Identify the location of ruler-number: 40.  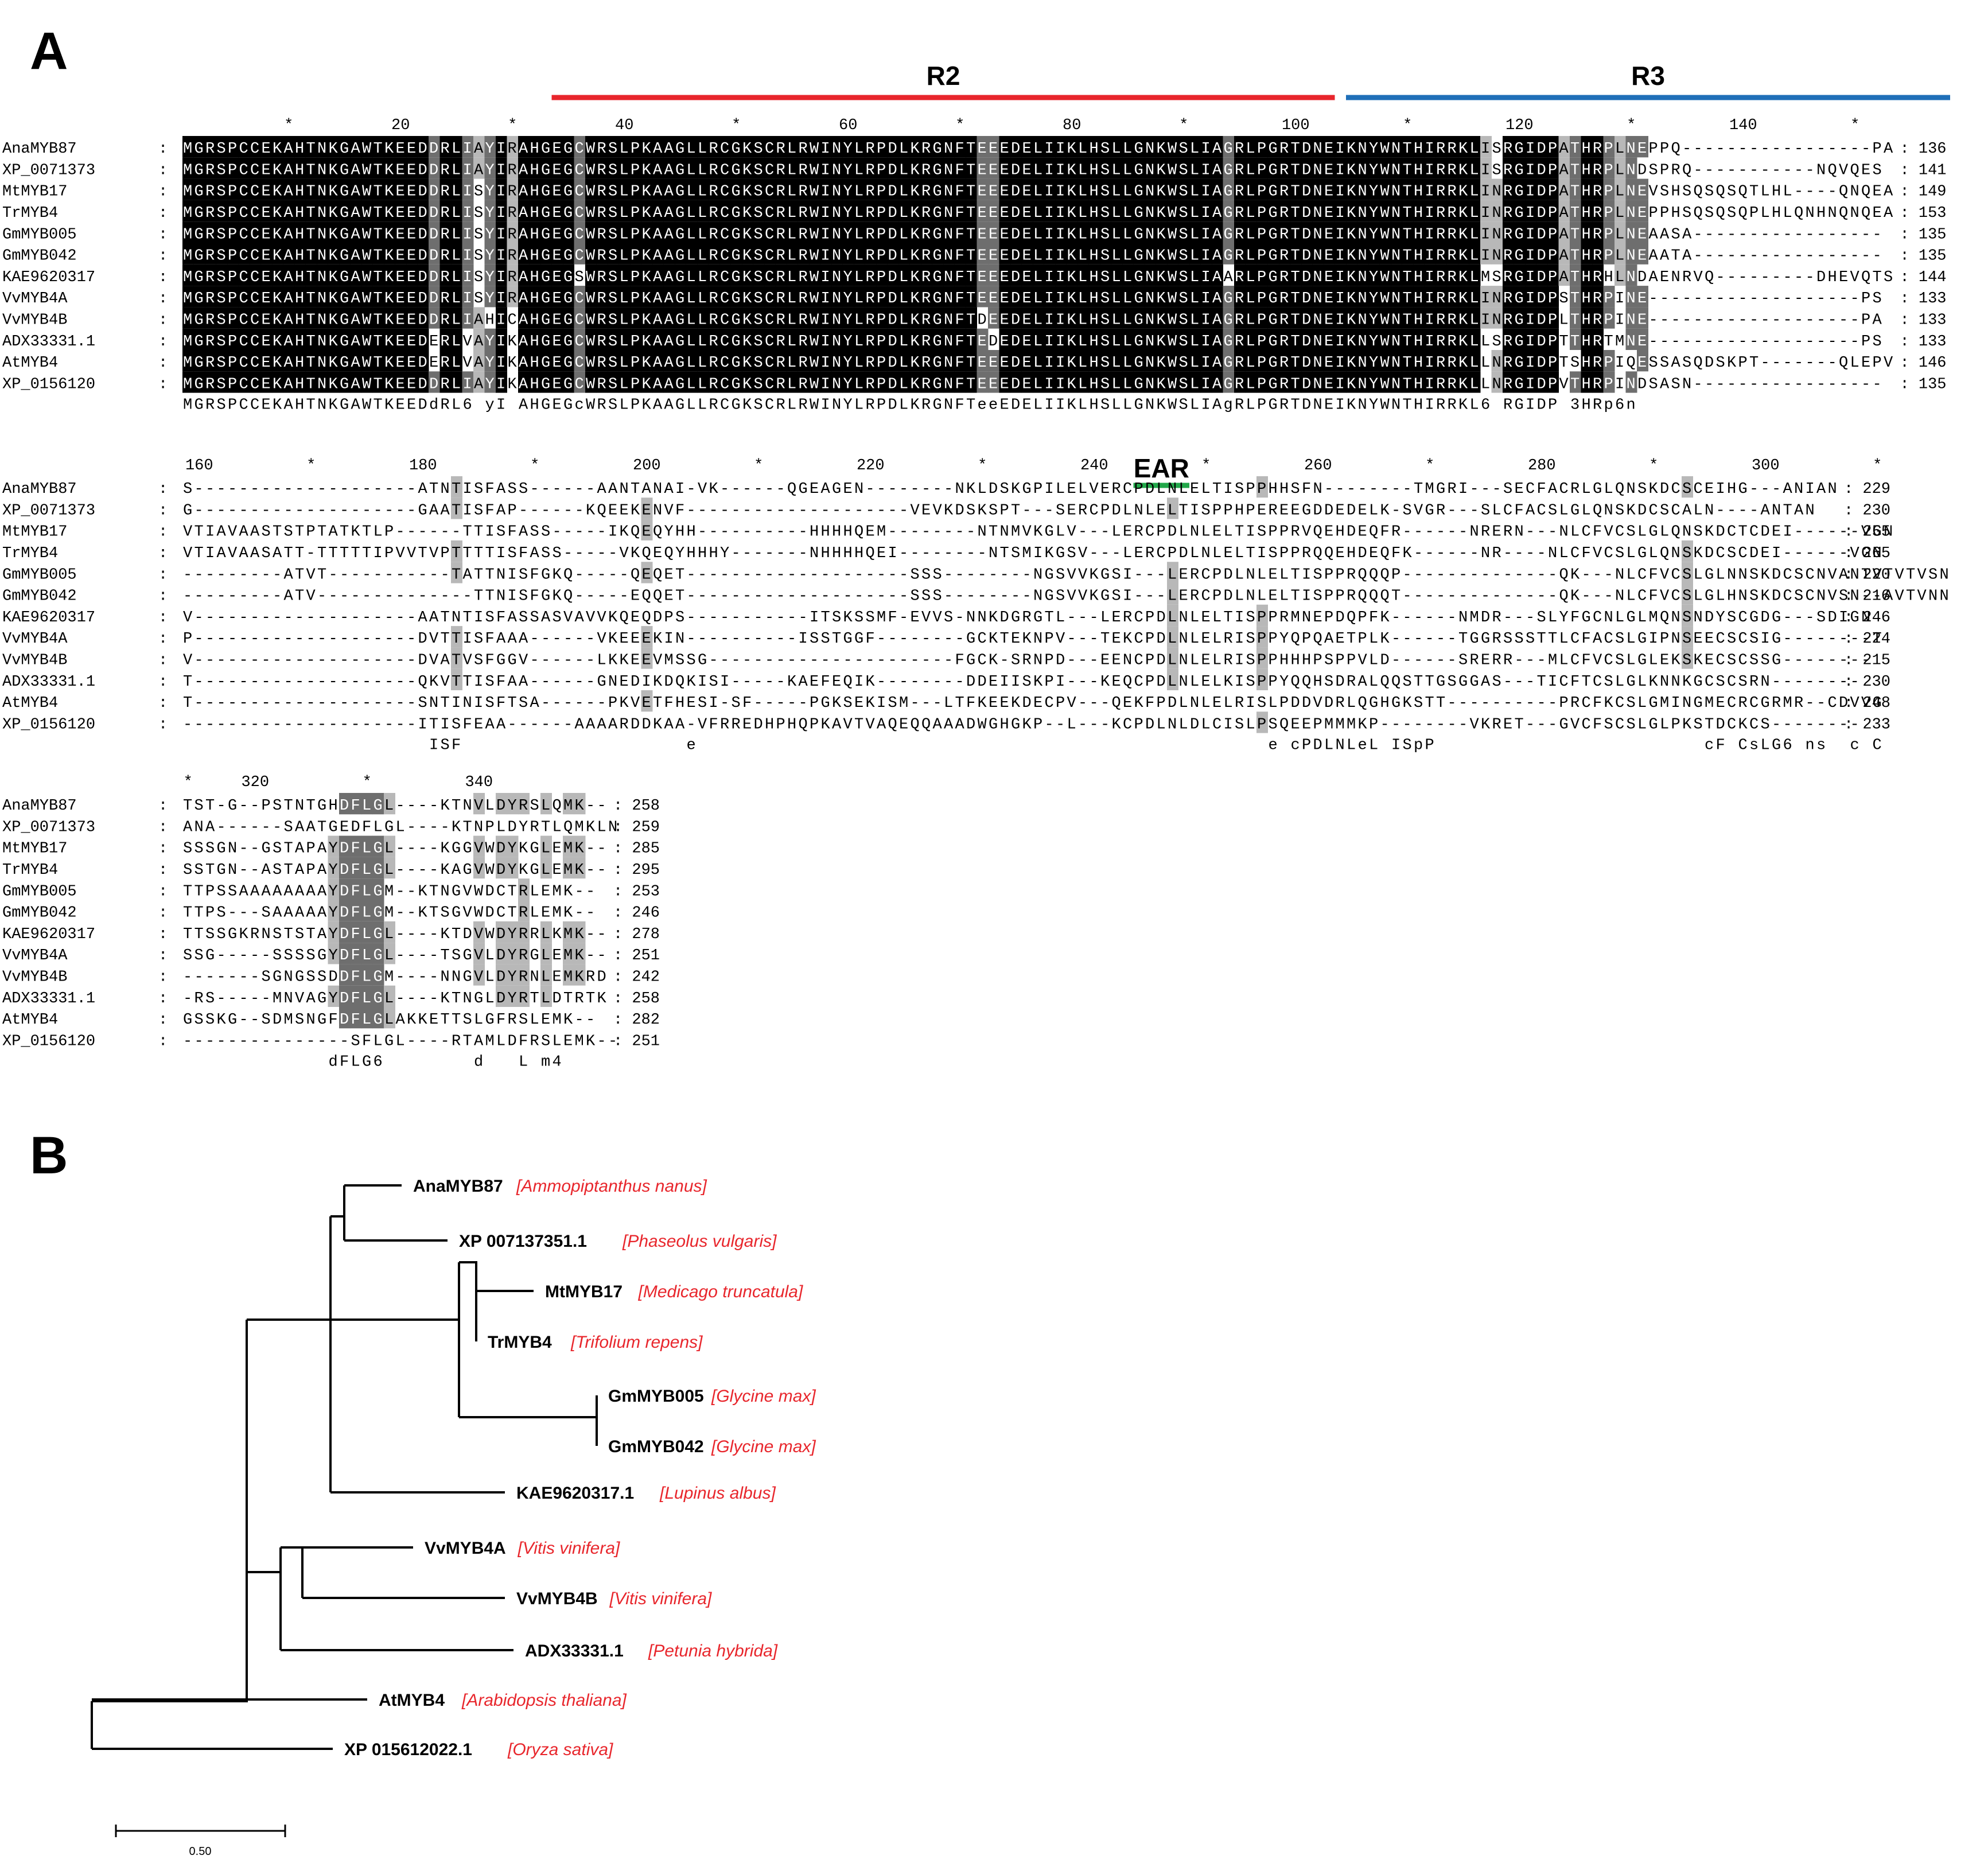
(624, 125).